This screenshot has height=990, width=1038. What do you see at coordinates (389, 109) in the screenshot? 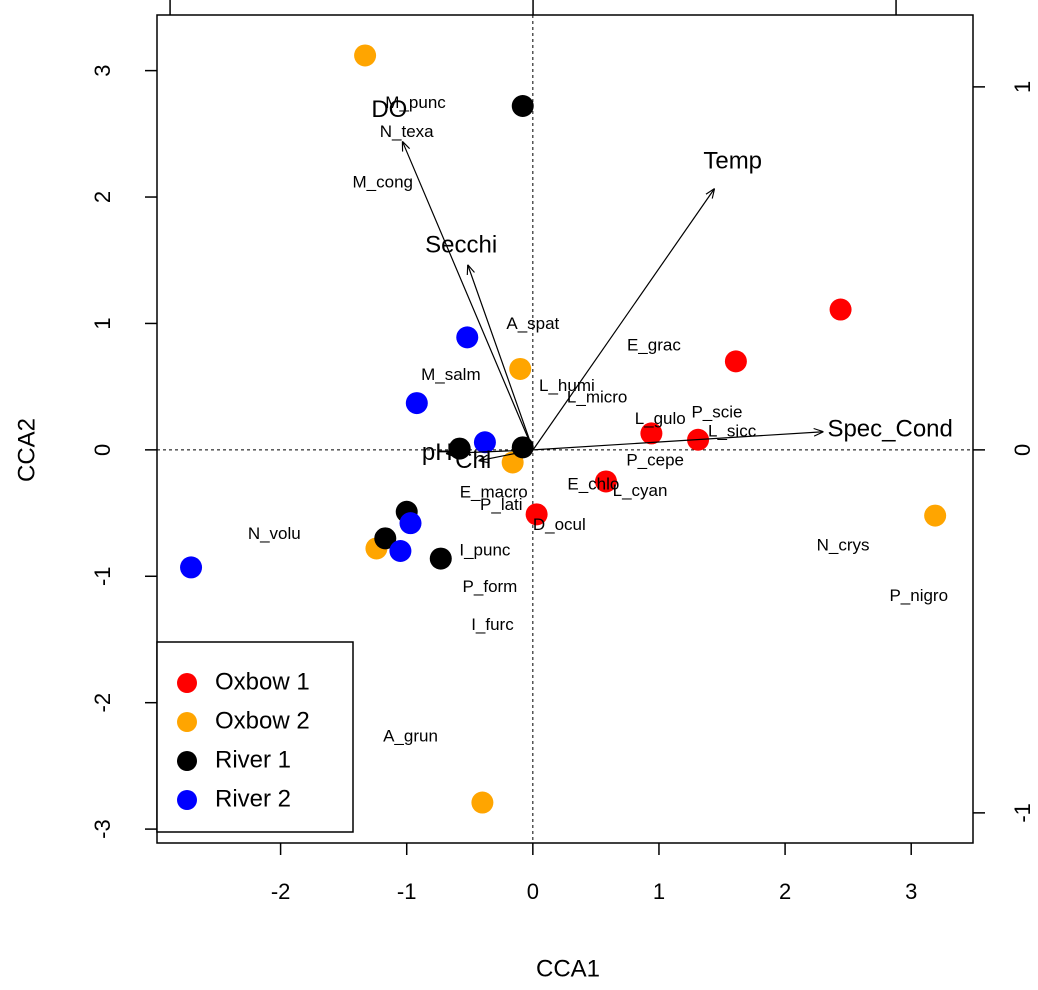
I see `env-label: DO` at bounding box center [389, 109].